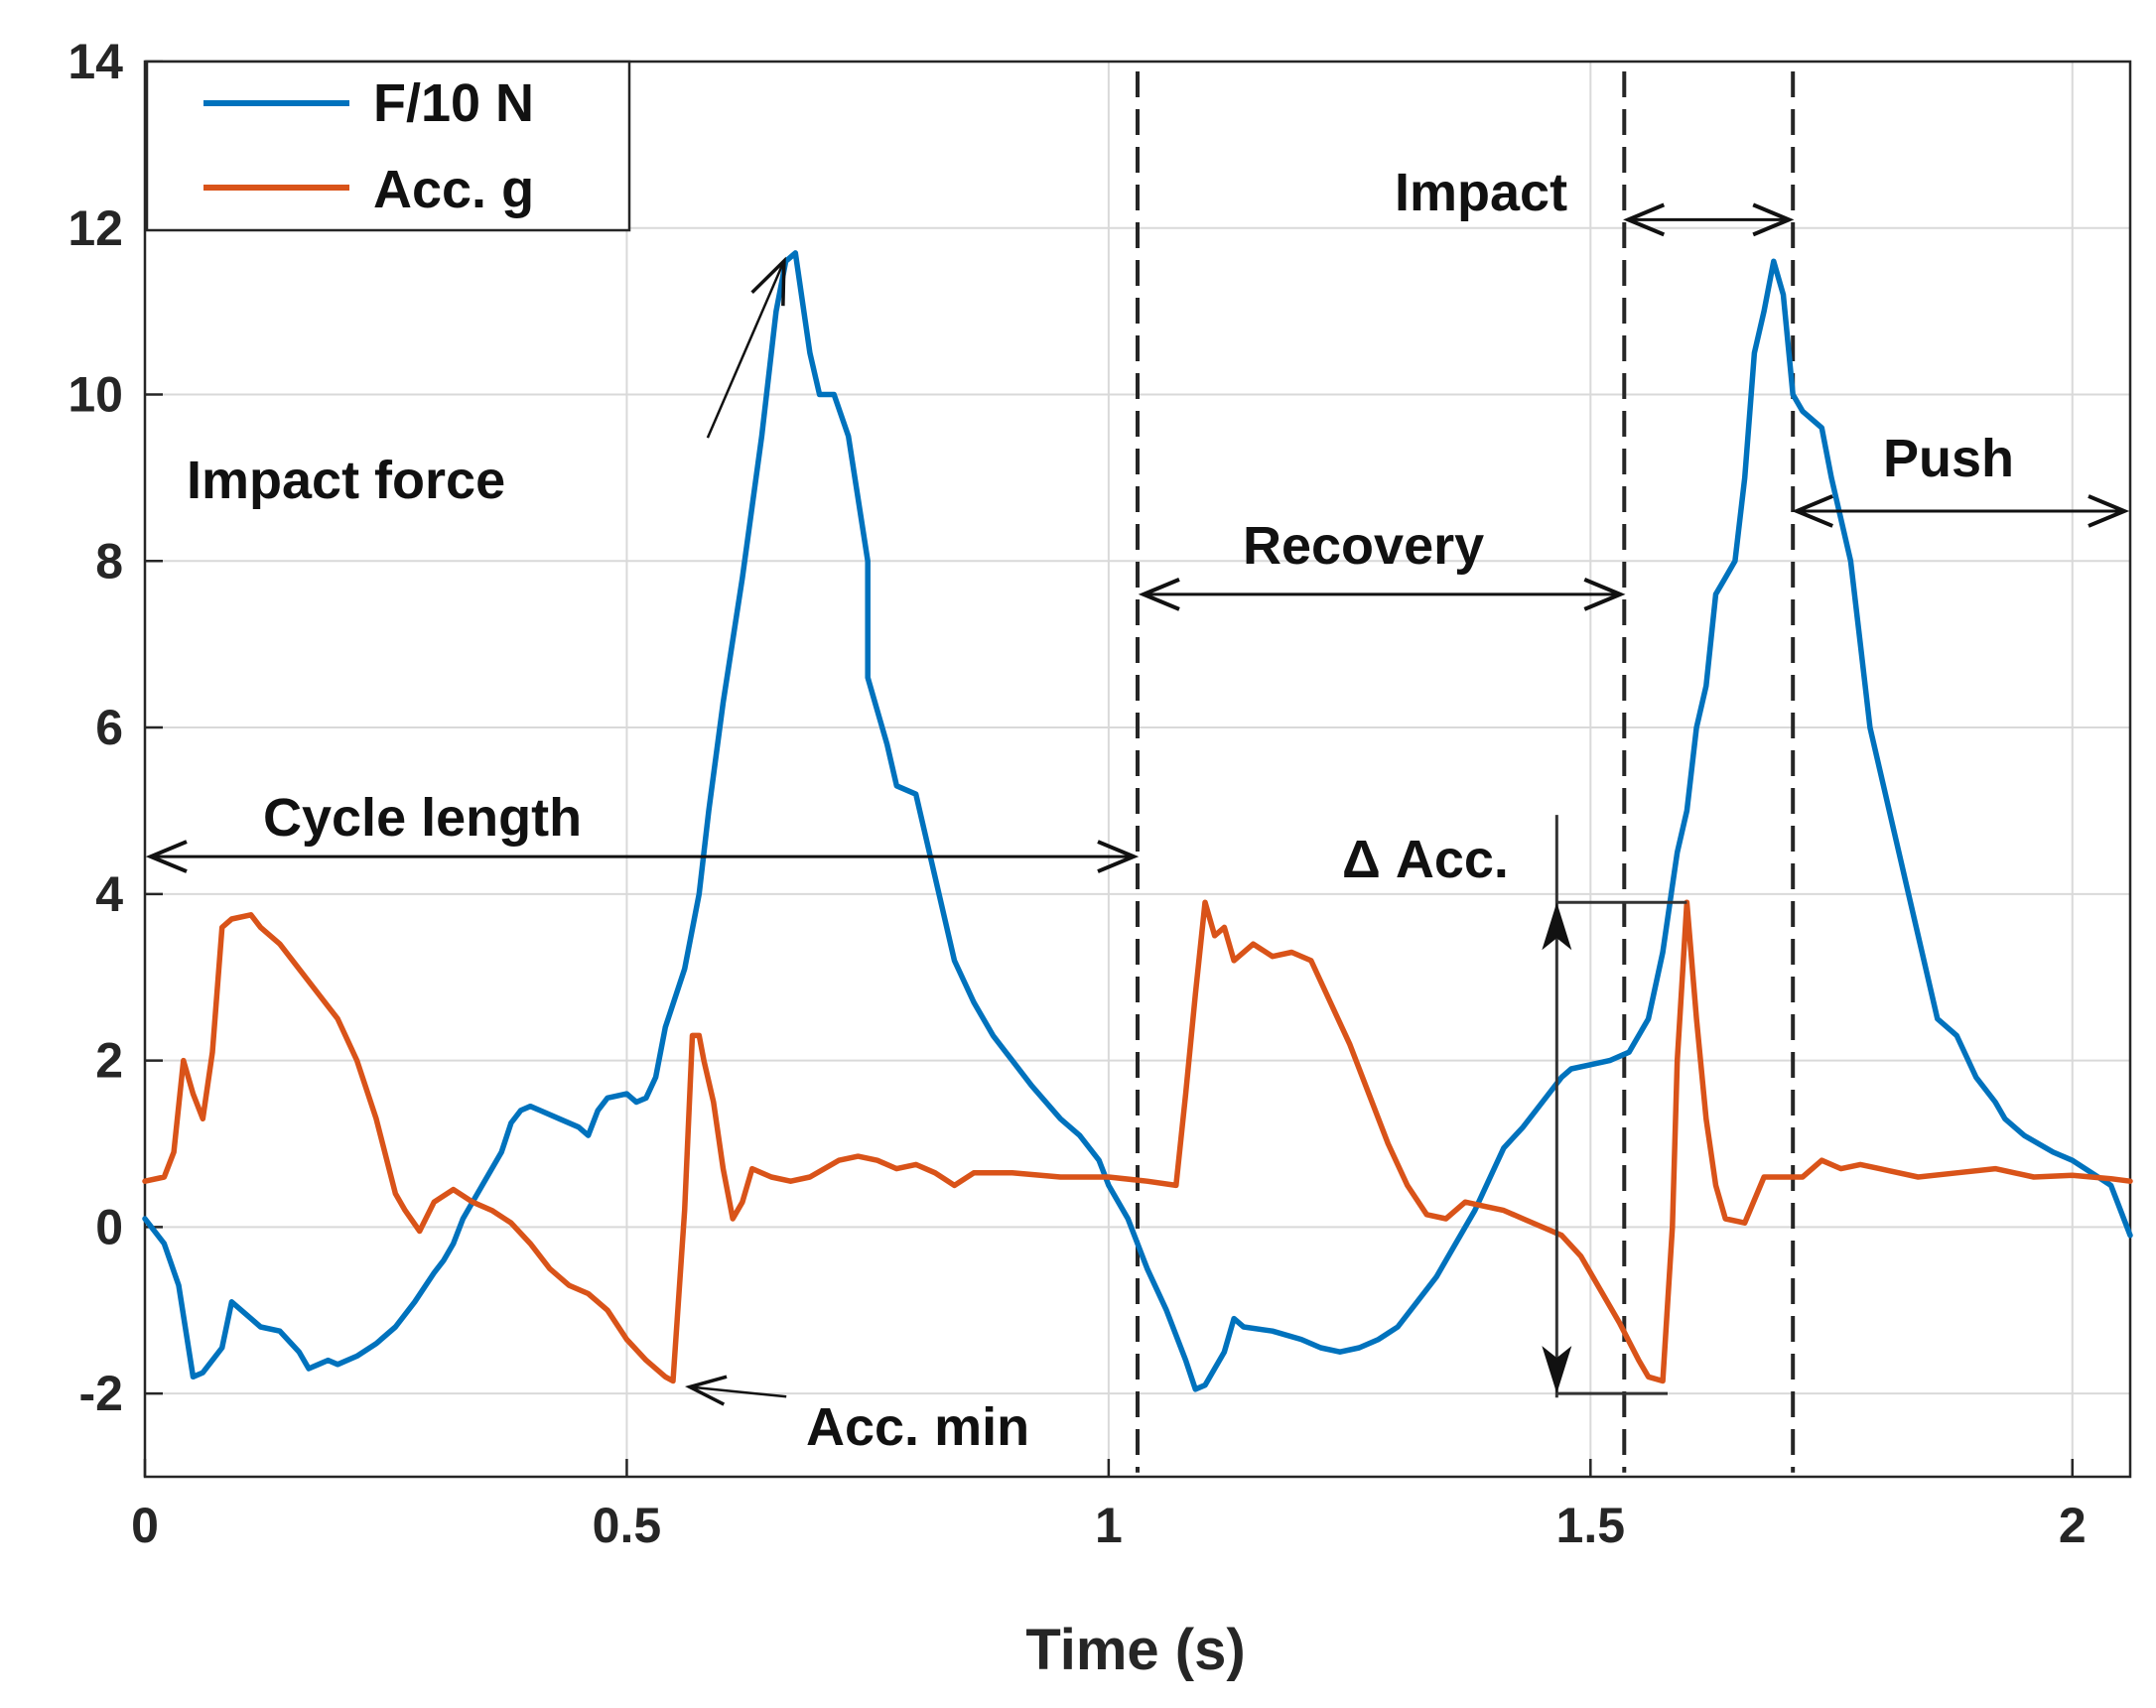 The image size is (2156, 1708). What do you see at coordinates (109, 561) in the screenshot?
I see `y-tick-label-5: 8` at bounding box center [109, 561].